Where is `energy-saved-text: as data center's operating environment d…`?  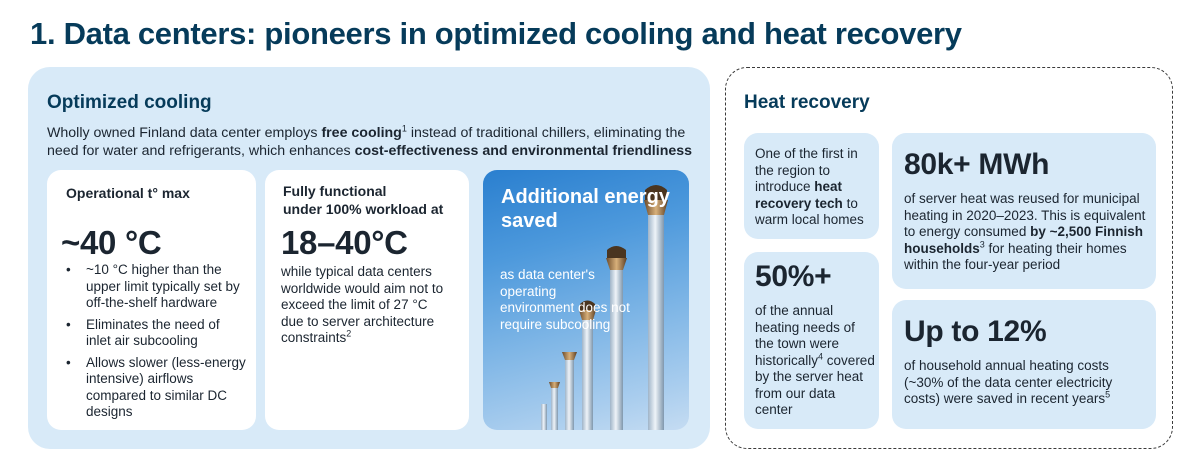 energy-saved-text: as data center's operating environment d… is located at coordinates (565, 299).